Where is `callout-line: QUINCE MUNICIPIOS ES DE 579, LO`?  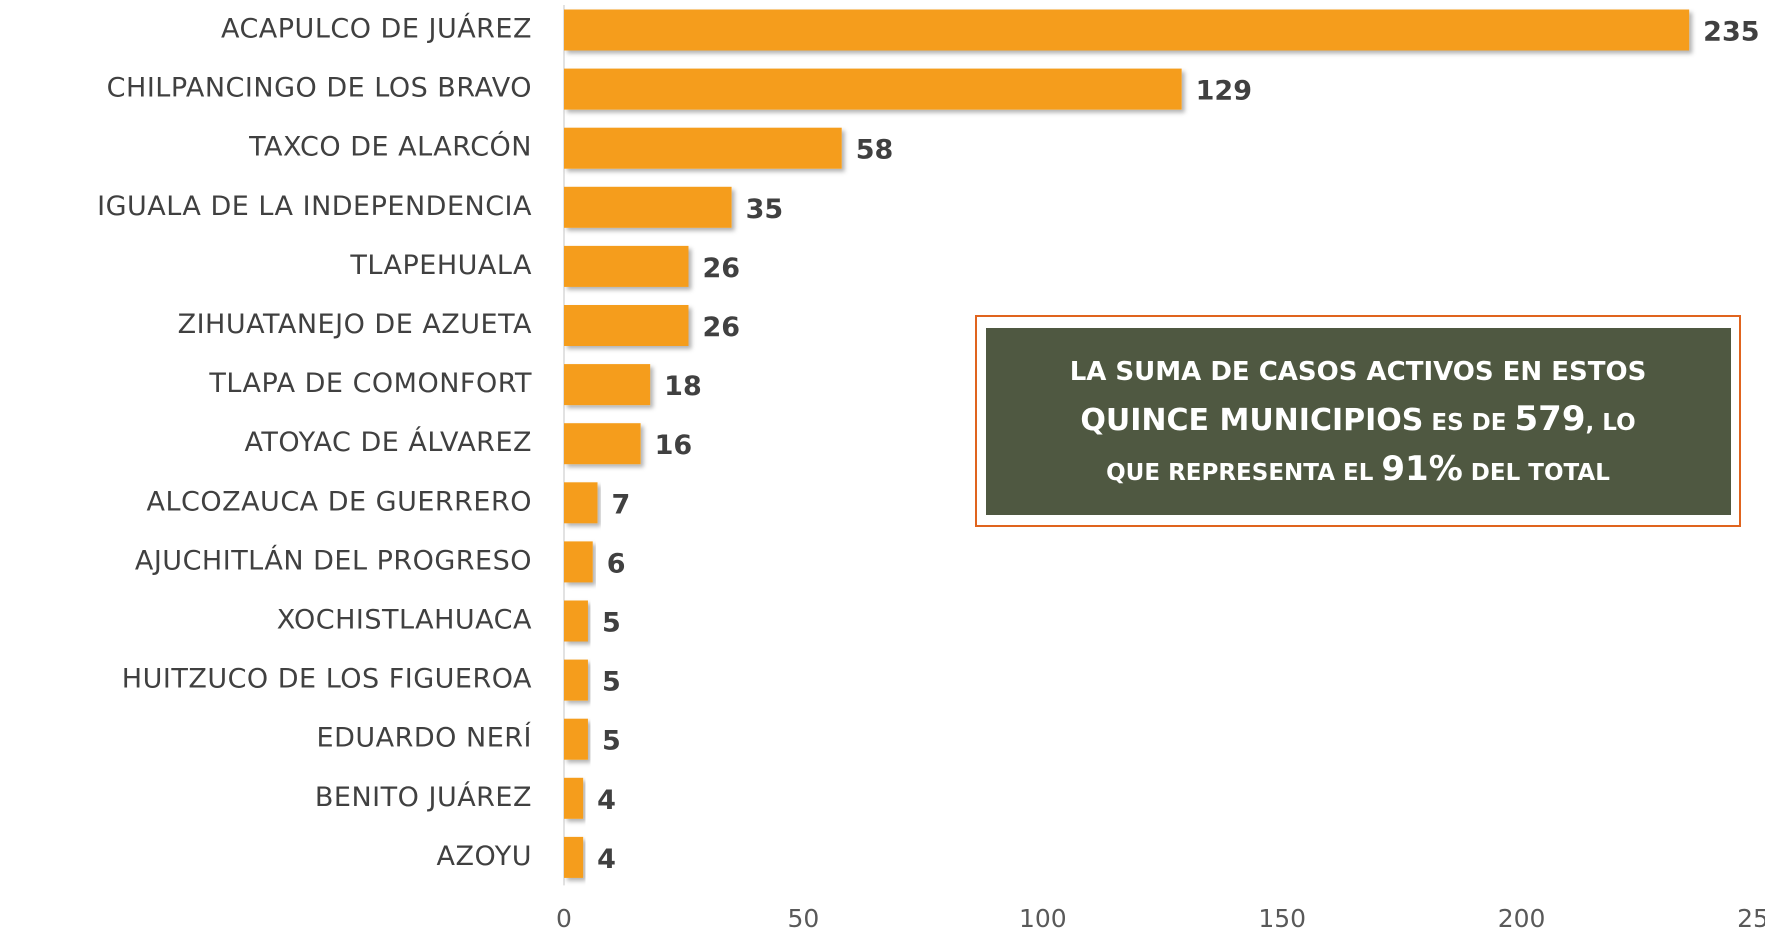
callout-line: QUINCE MUNICIPIOS ES DE 579, LO is located at coordinates (1357, 419).